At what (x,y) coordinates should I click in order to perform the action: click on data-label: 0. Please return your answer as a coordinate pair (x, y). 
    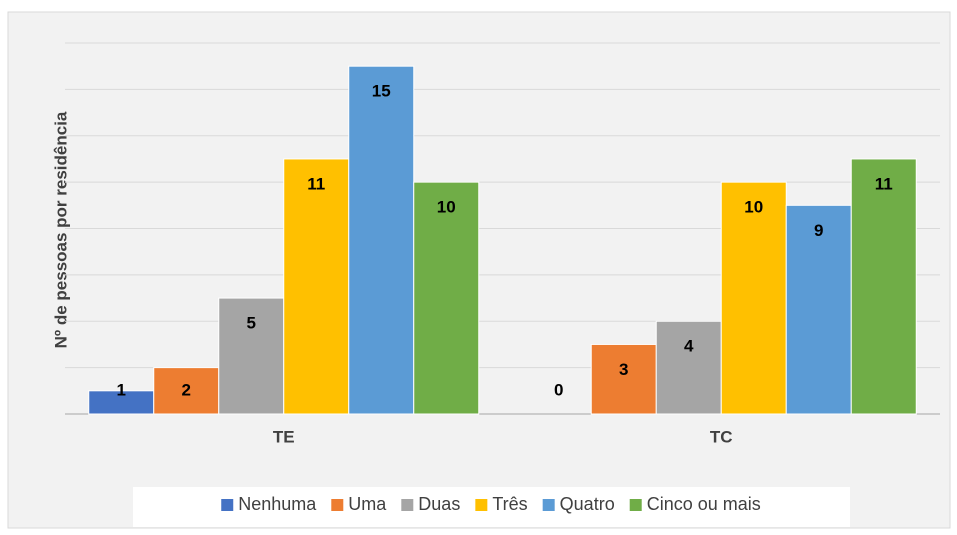
    Looking at the image, I should click on (558, 389).